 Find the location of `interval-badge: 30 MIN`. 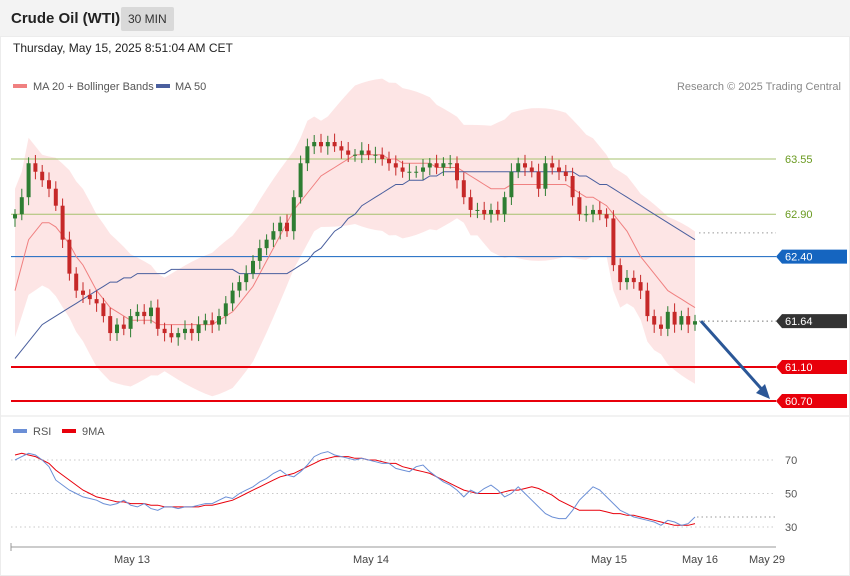

interval-badge: 30 MIN is located at coordinates (147, 19).